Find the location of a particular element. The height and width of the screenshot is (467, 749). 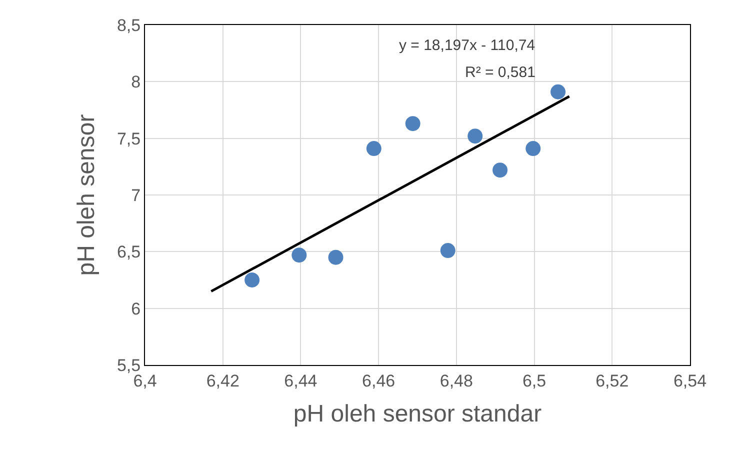

x-tick-label: 6,42 is located at coordinates (223, 380).